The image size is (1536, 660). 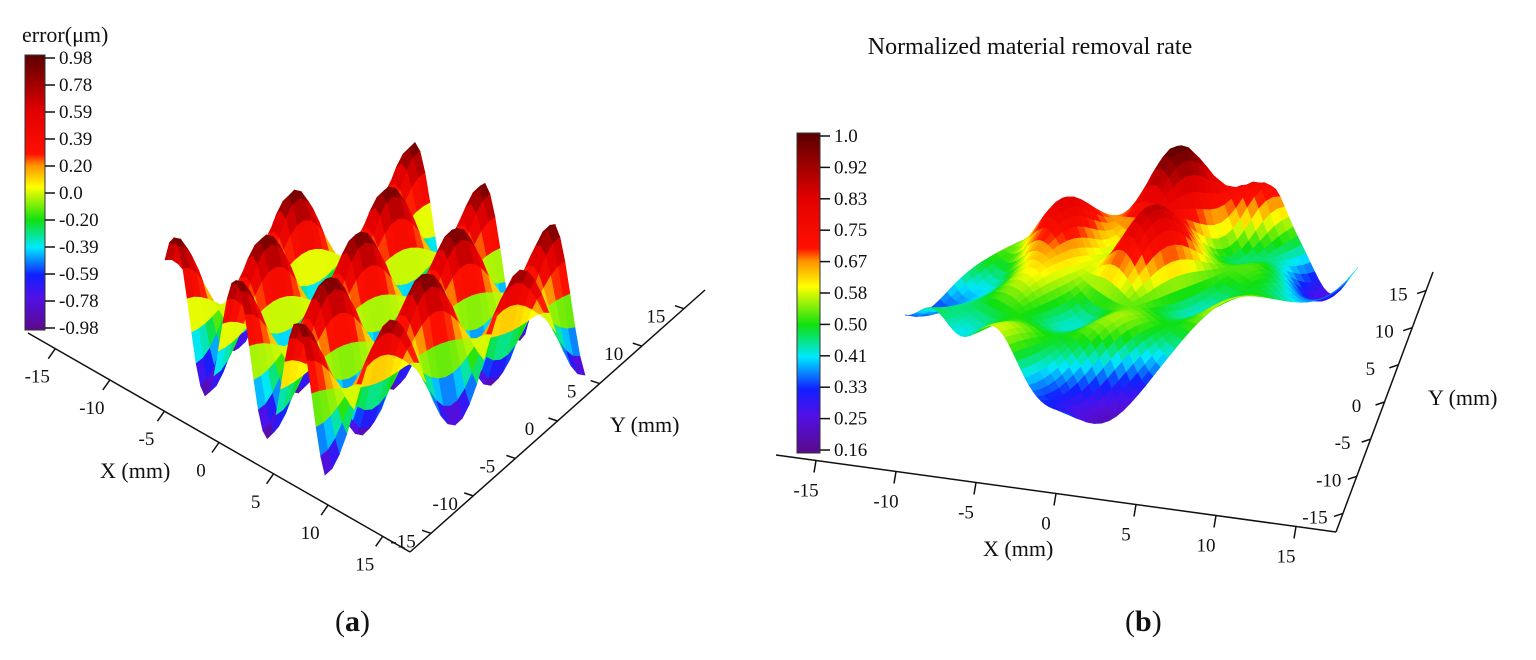 I want to click on colorbar-tick-label: -0.20, so click(x=79, y=220).